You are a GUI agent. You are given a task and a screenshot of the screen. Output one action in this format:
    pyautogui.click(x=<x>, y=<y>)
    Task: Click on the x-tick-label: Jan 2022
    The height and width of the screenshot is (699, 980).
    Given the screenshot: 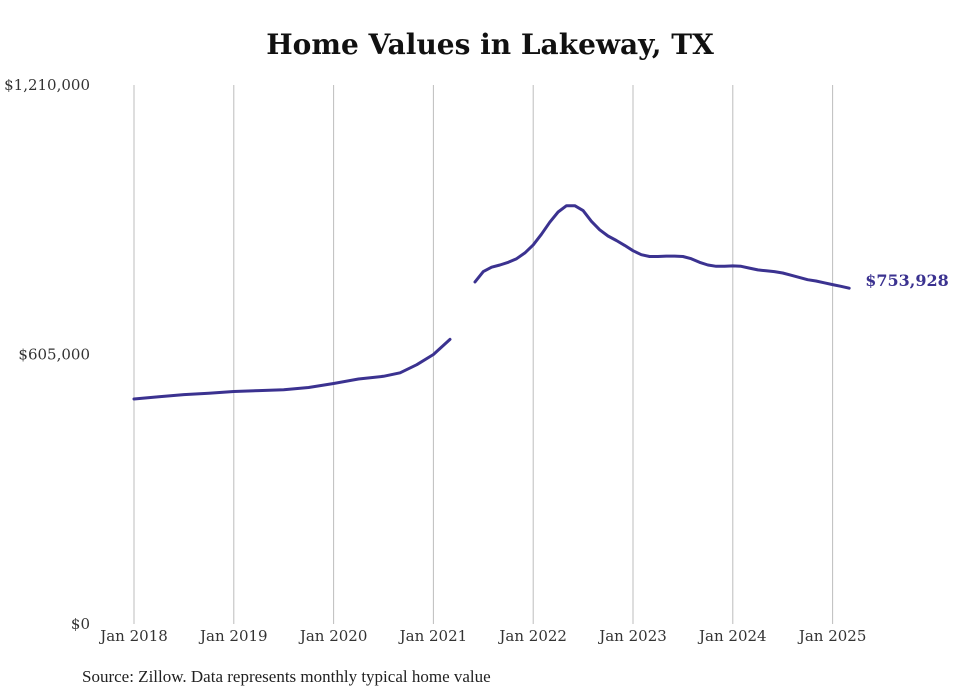 What is the action you would take?
    pyautogui.click(x=532, y=636)
    